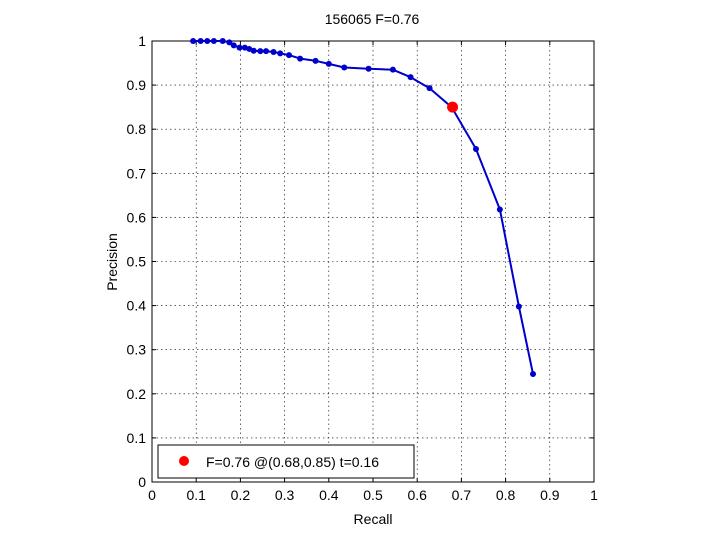 This screenshot has height=540, width=720. What do you see at coordinates (506, 495) in the screenshot?
I see `x-tick-label: 0.8` at bounding box center [506, 495].